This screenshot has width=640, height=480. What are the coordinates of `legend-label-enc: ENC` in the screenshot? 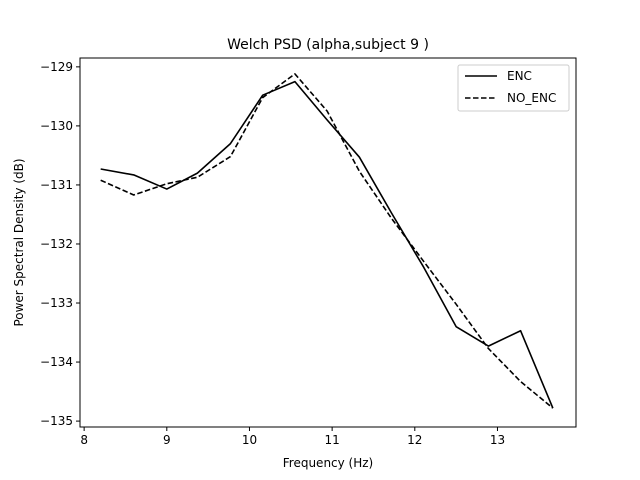 It's located at (519, 76).